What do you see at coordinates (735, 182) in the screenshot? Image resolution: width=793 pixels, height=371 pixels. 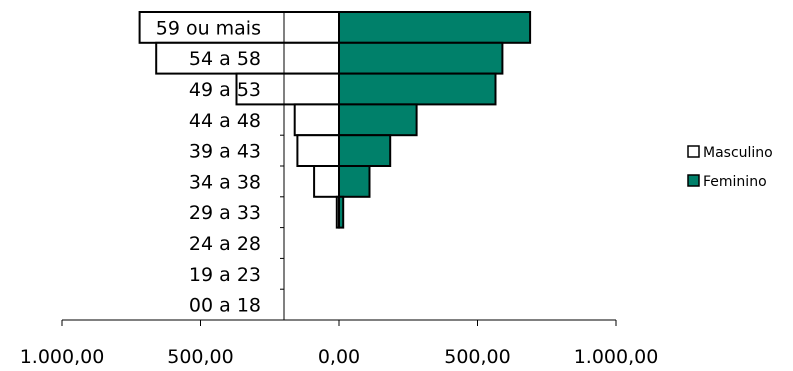 I see `legend-label-feminino: Feminino` at bounding box center [735, 182].